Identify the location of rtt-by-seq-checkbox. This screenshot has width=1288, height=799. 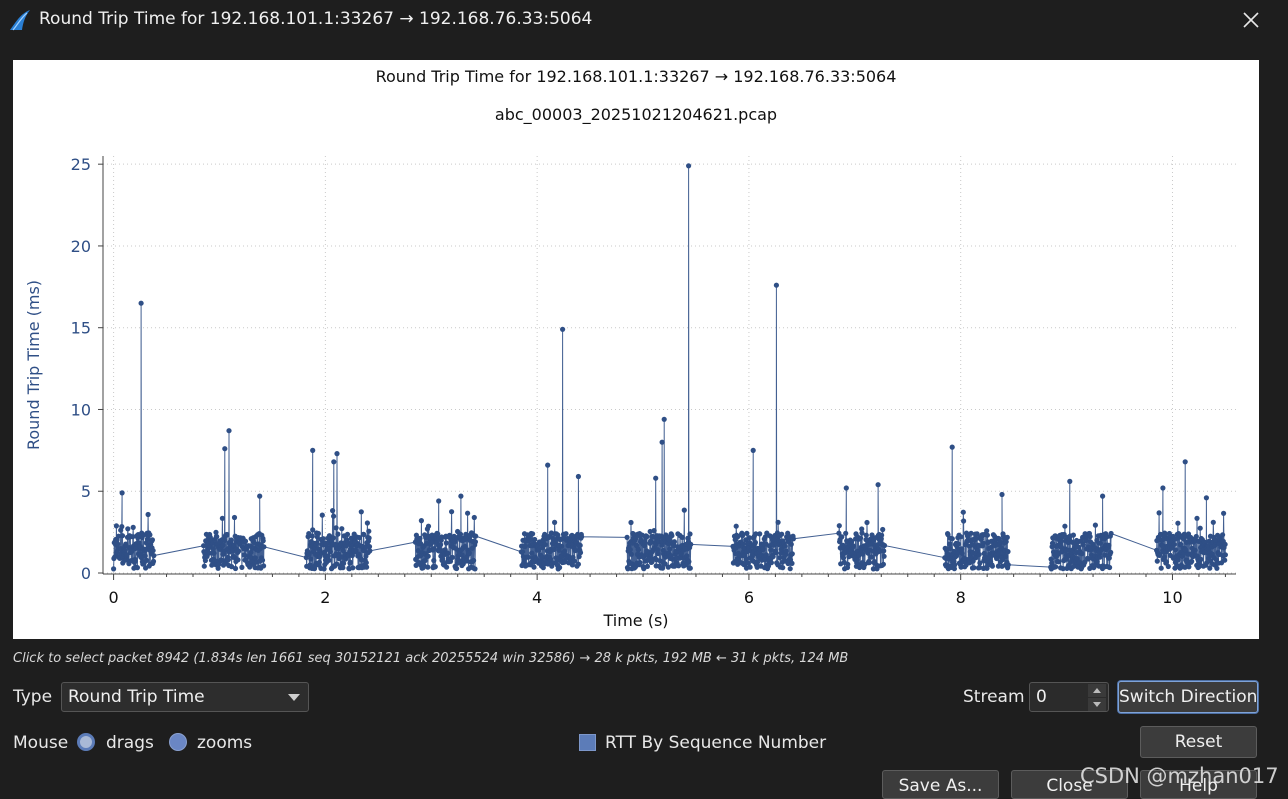
(587, 742).